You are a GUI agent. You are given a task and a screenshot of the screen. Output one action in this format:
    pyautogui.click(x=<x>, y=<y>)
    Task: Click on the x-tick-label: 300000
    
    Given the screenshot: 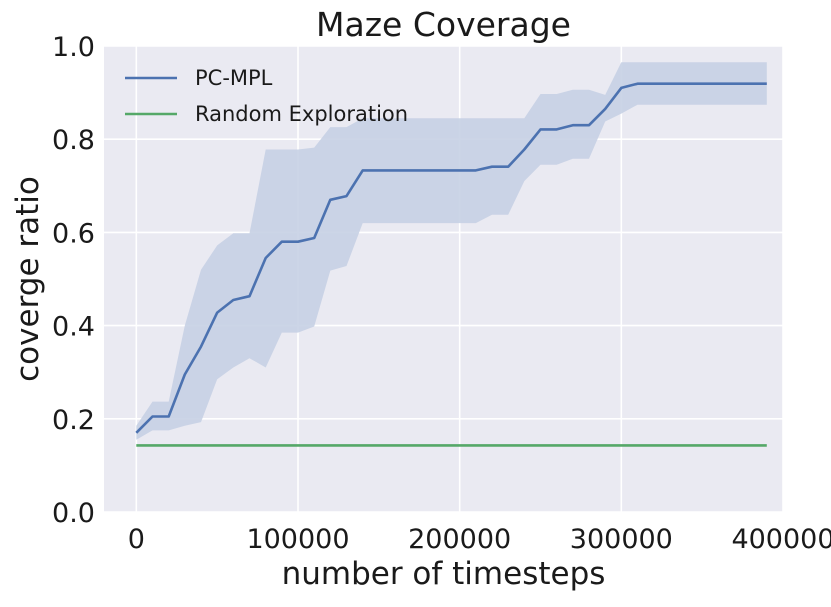 What is the action you would take?
    pyautogui.click(x=621, y=539)
    